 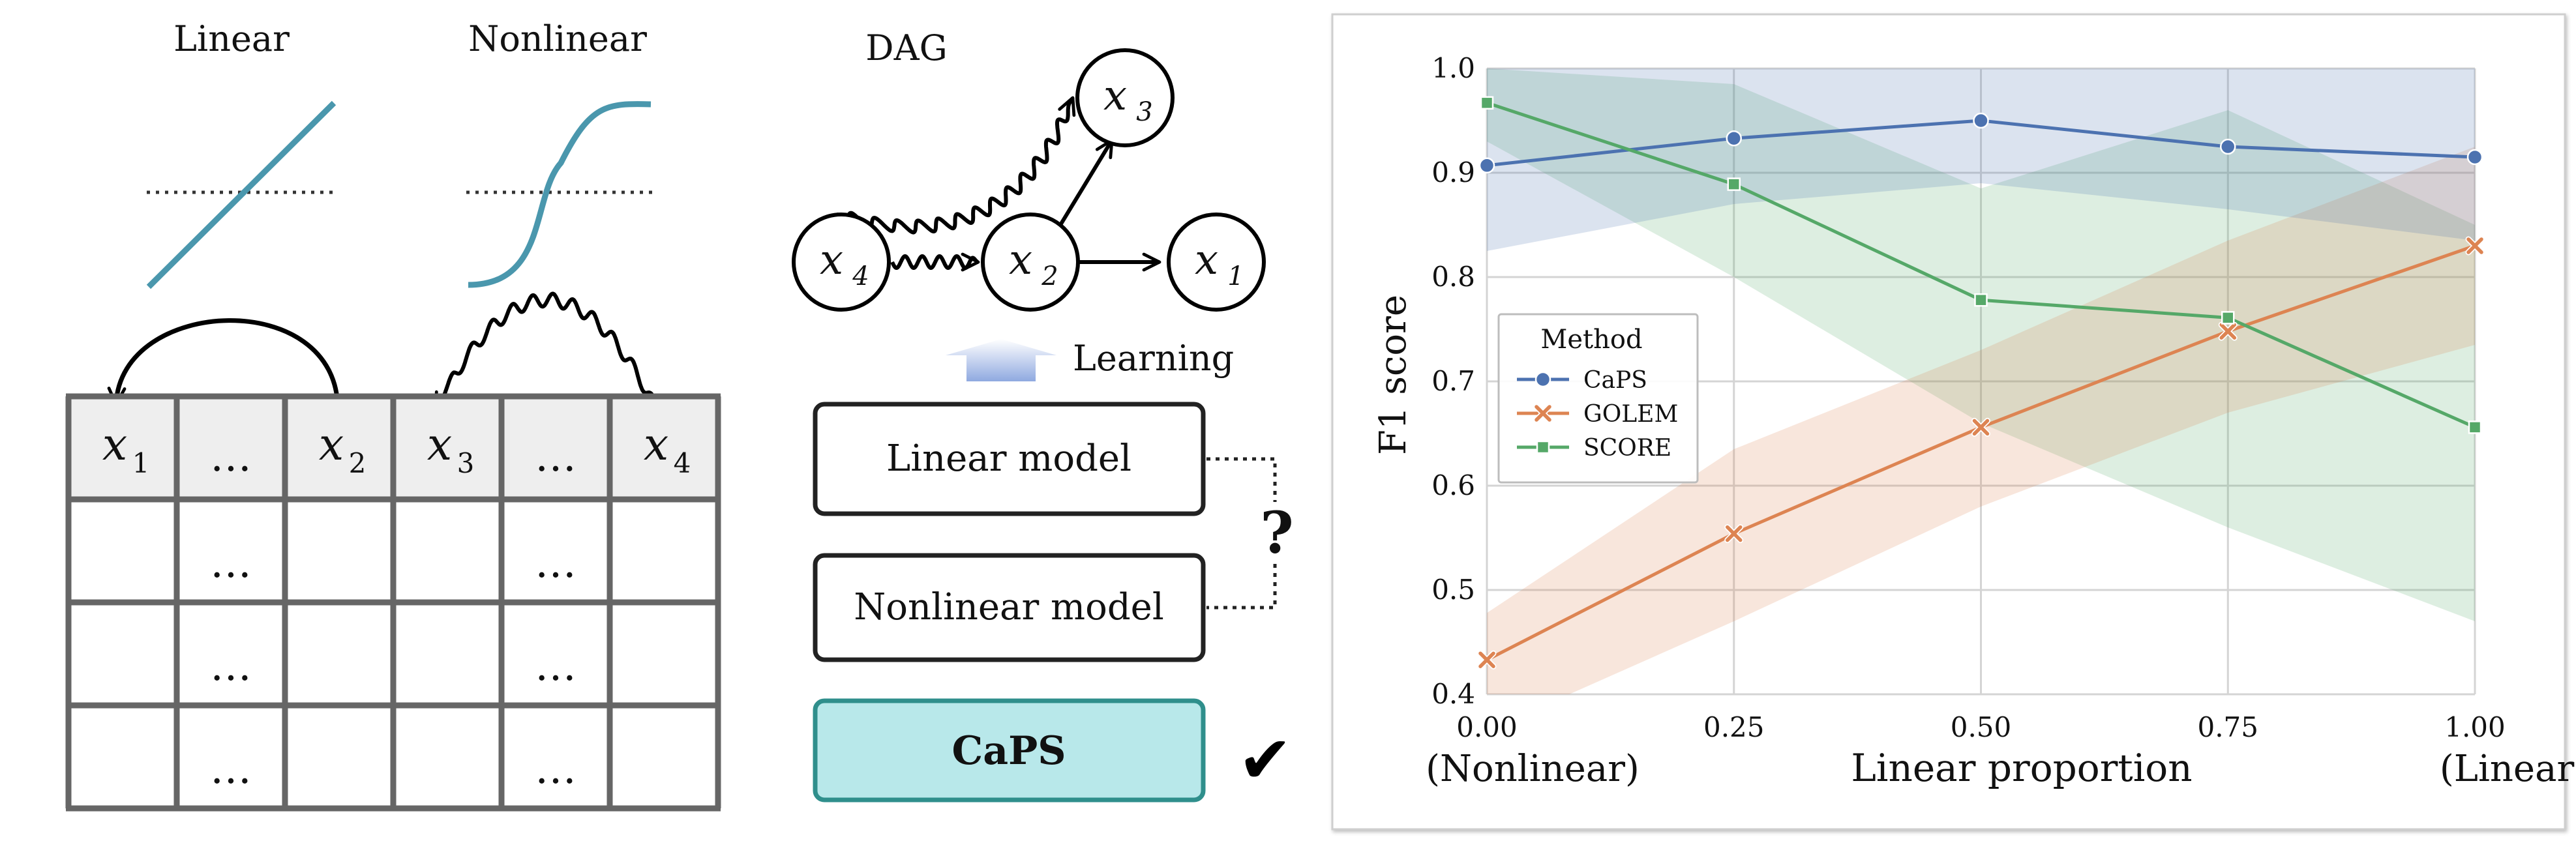 What do you see at coordinates (2227, 727) in the screenshot?
I see `x-tick-label: 0.75` at bounding box center [2227, 727].